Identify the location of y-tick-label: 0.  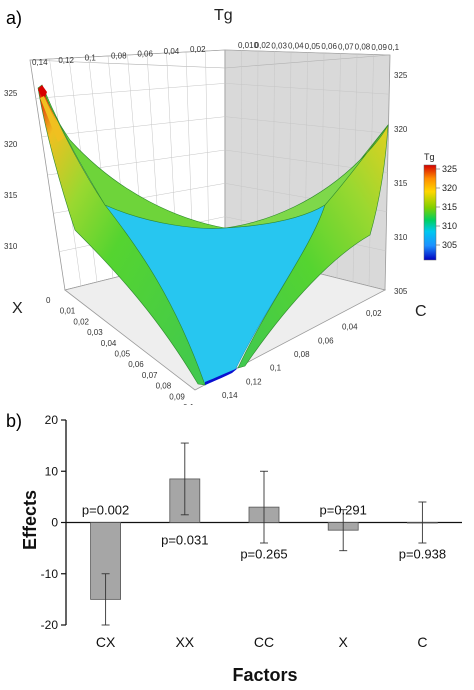
(54, 523).